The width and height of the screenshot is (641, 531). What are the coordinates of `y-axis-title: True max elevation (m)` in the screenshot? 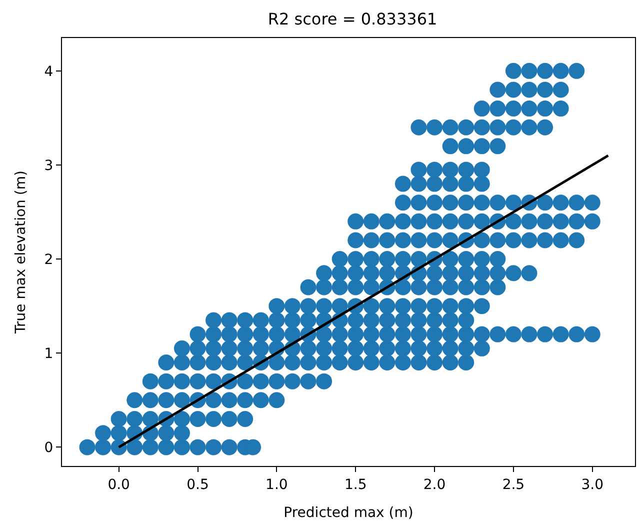 It's located at (20, 252).